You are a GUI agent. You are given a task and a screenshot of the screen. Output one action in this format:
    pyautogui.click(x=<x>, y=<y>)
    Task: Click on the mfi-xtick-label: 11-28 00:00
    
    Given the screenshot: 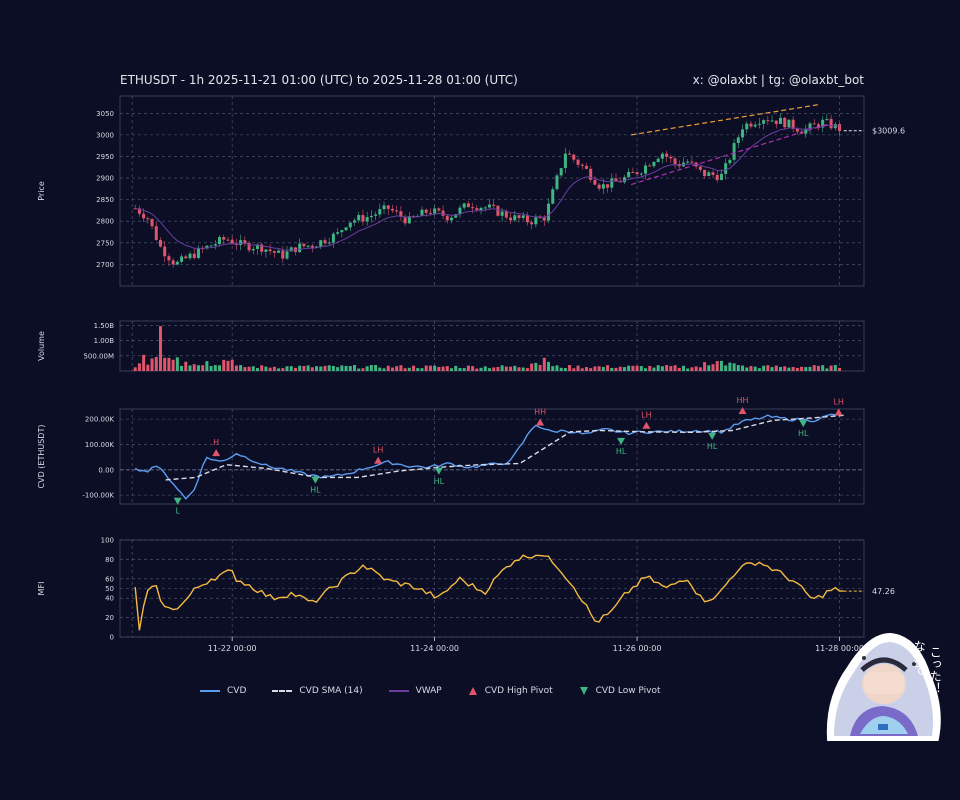 What is the action you would take?
    pyautogui.click(x=839, y=648)
    